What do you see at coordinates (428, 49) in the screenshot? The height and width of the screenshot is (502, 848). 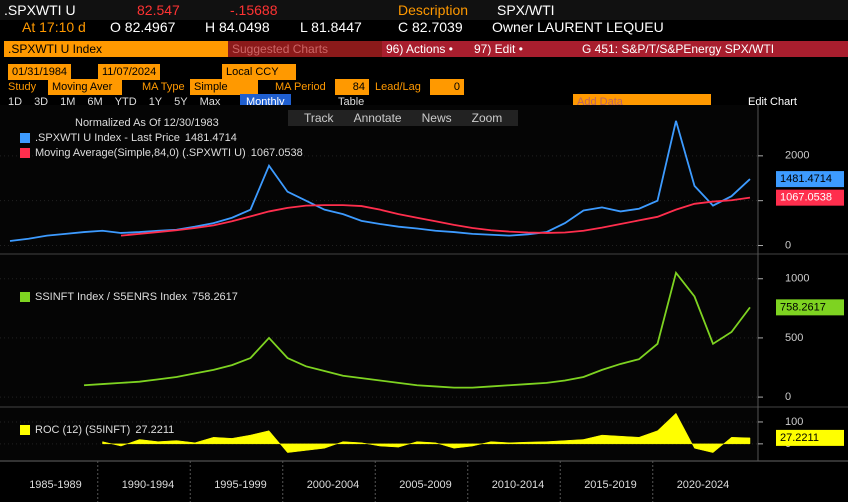 I see `actions-menu: 96) Actions •` at bounding box center [428, 49].